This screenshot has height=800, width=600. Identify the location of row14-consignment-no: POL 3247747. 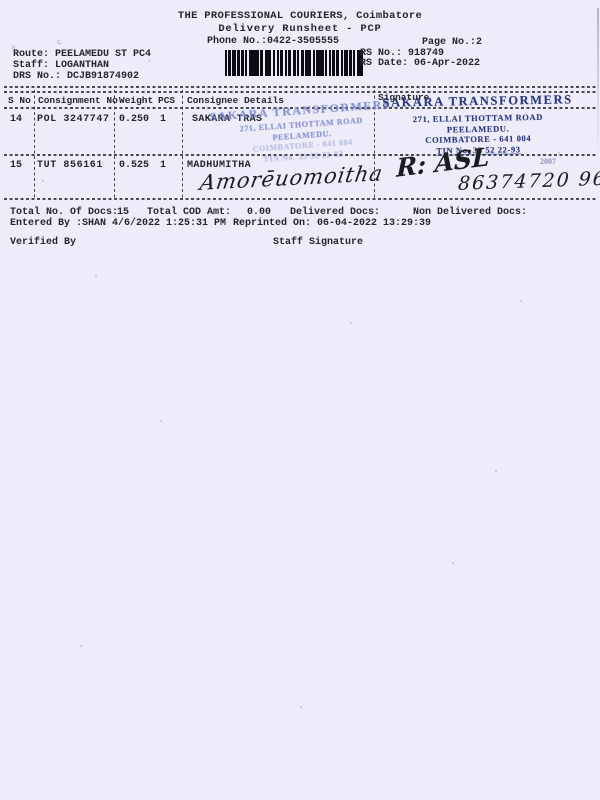
(73, 119).